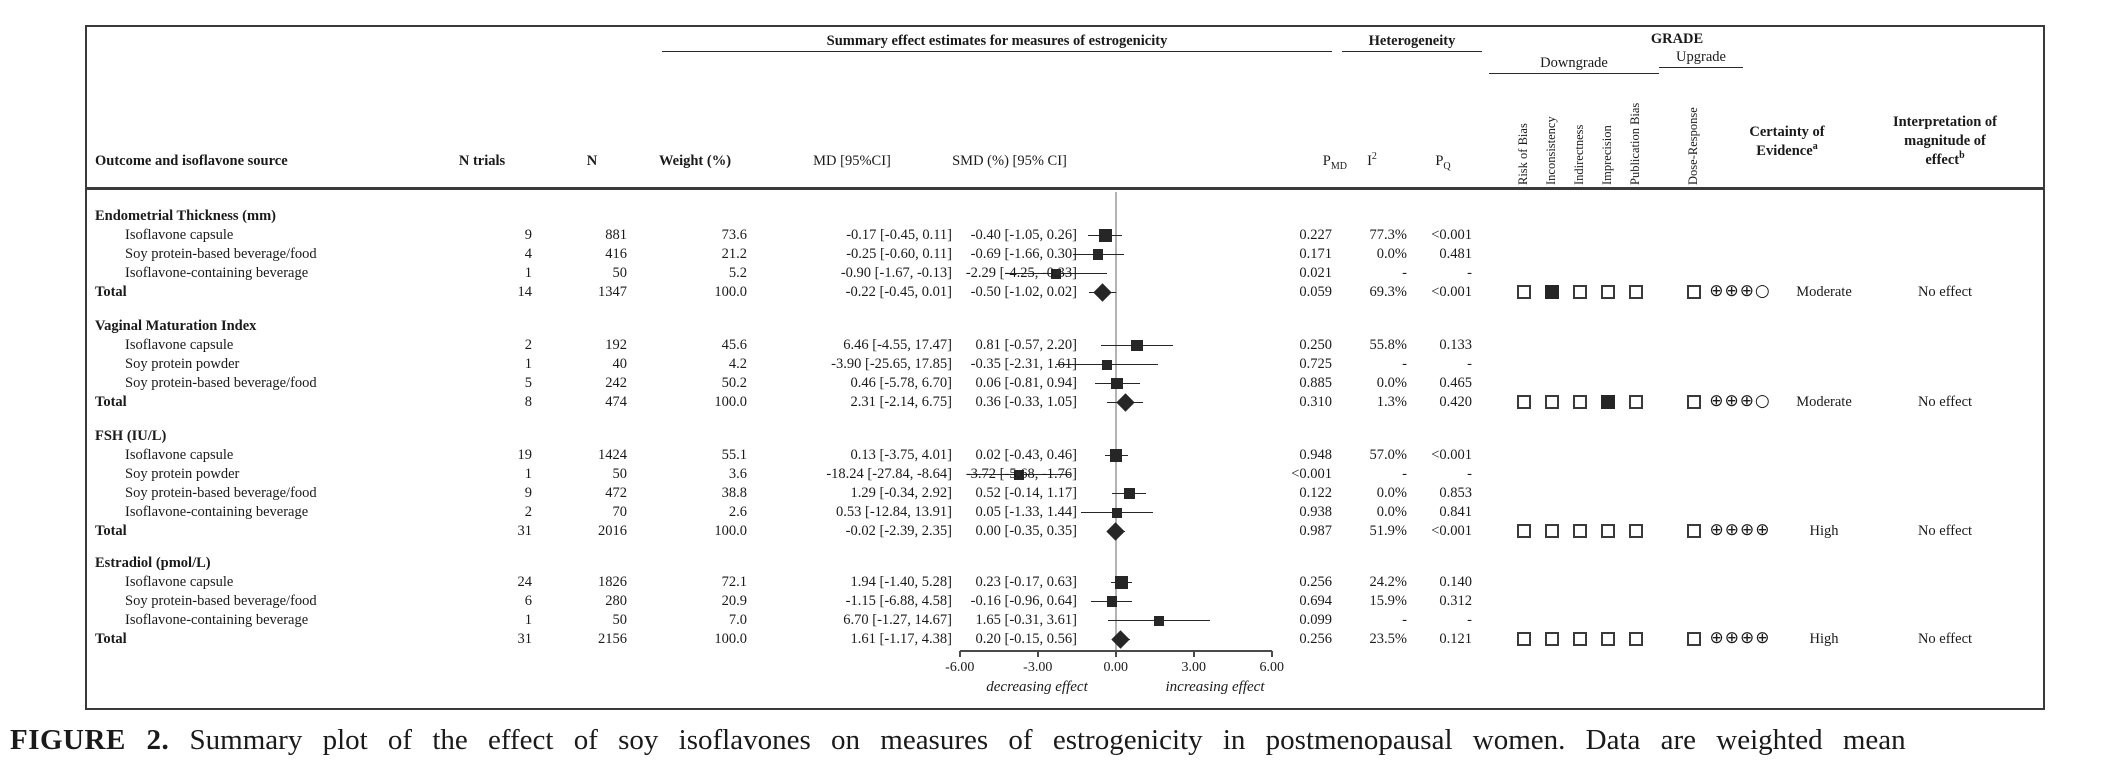 This screenshot has width=2110, height=780. Describe the element at coordinates (889, 474) in the screenshot. I see `row-md: -18.24 [-27.84, -8.64]` at that location.